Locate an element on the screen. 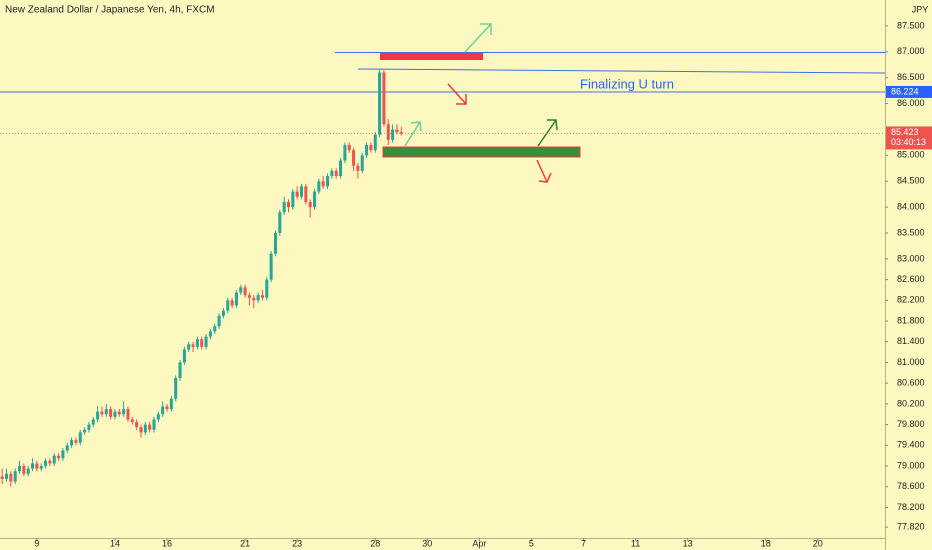 This screenshot has height=550, width=932. y-tick-label: 77.820 is located at coordinates (911, 527).